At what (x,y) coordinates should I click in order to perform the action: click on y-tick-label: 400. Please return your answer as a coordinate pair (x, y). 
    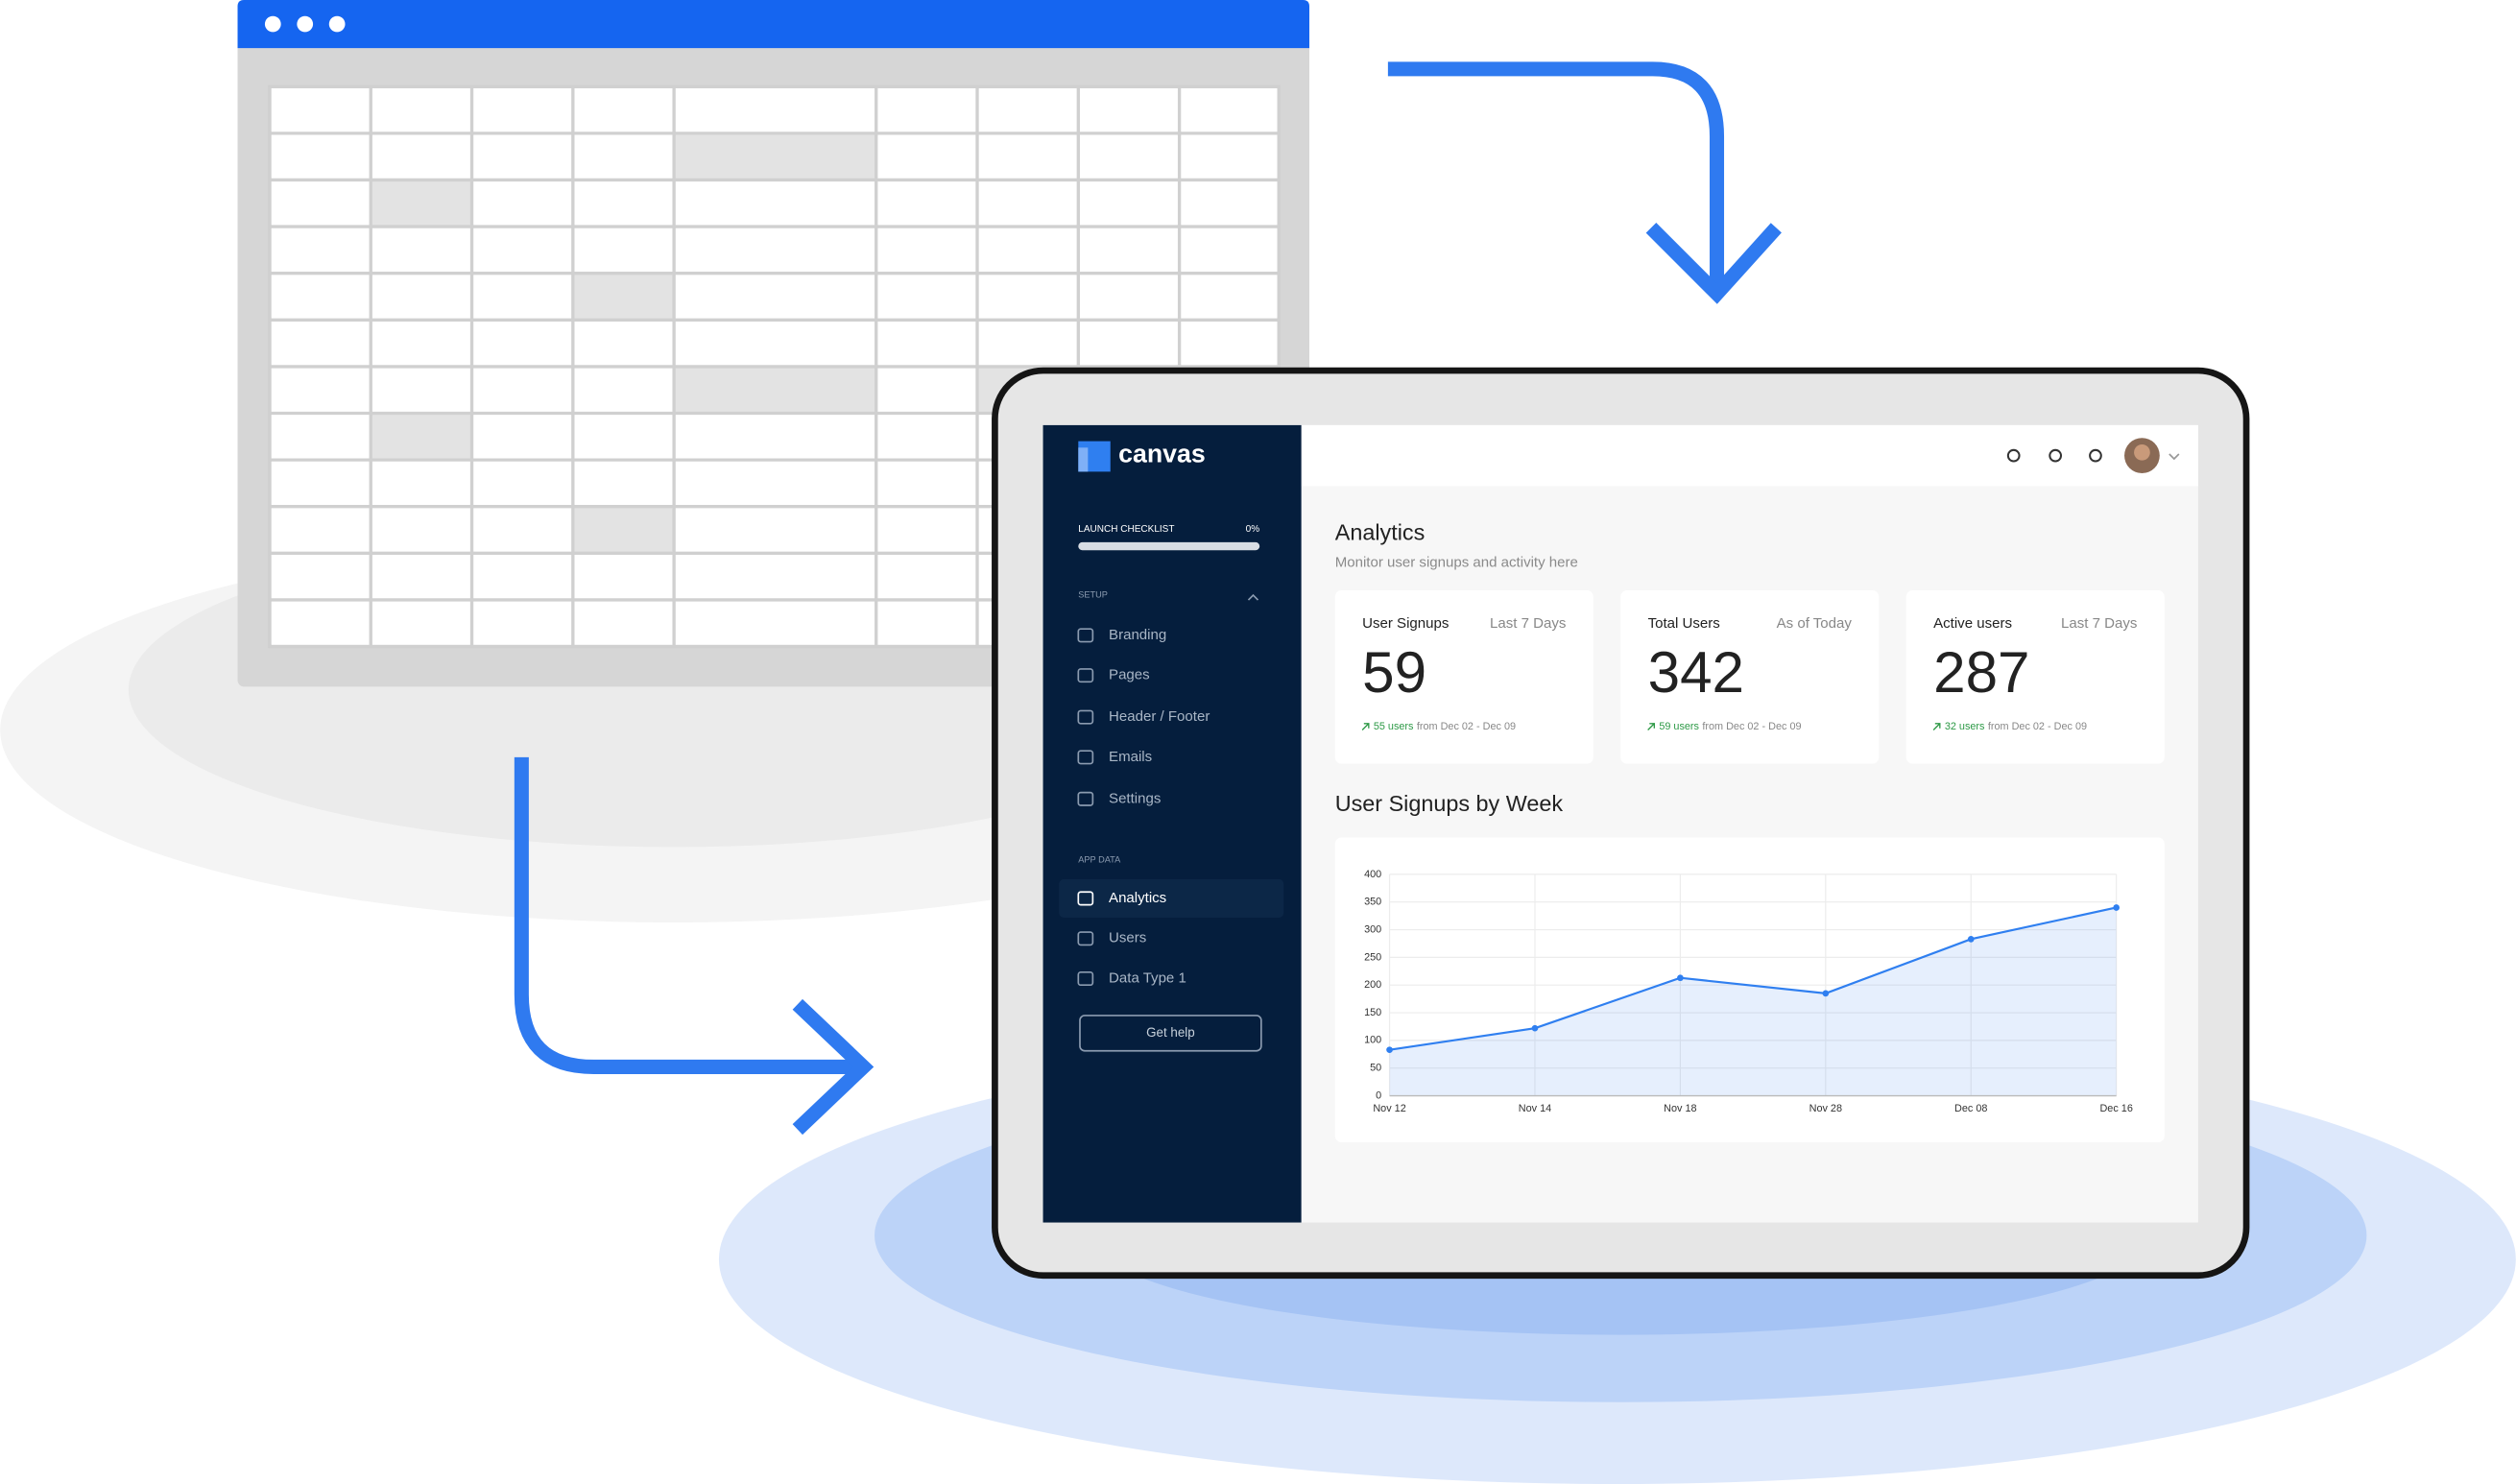
    Looking at the image, I should click on (1372, 875).